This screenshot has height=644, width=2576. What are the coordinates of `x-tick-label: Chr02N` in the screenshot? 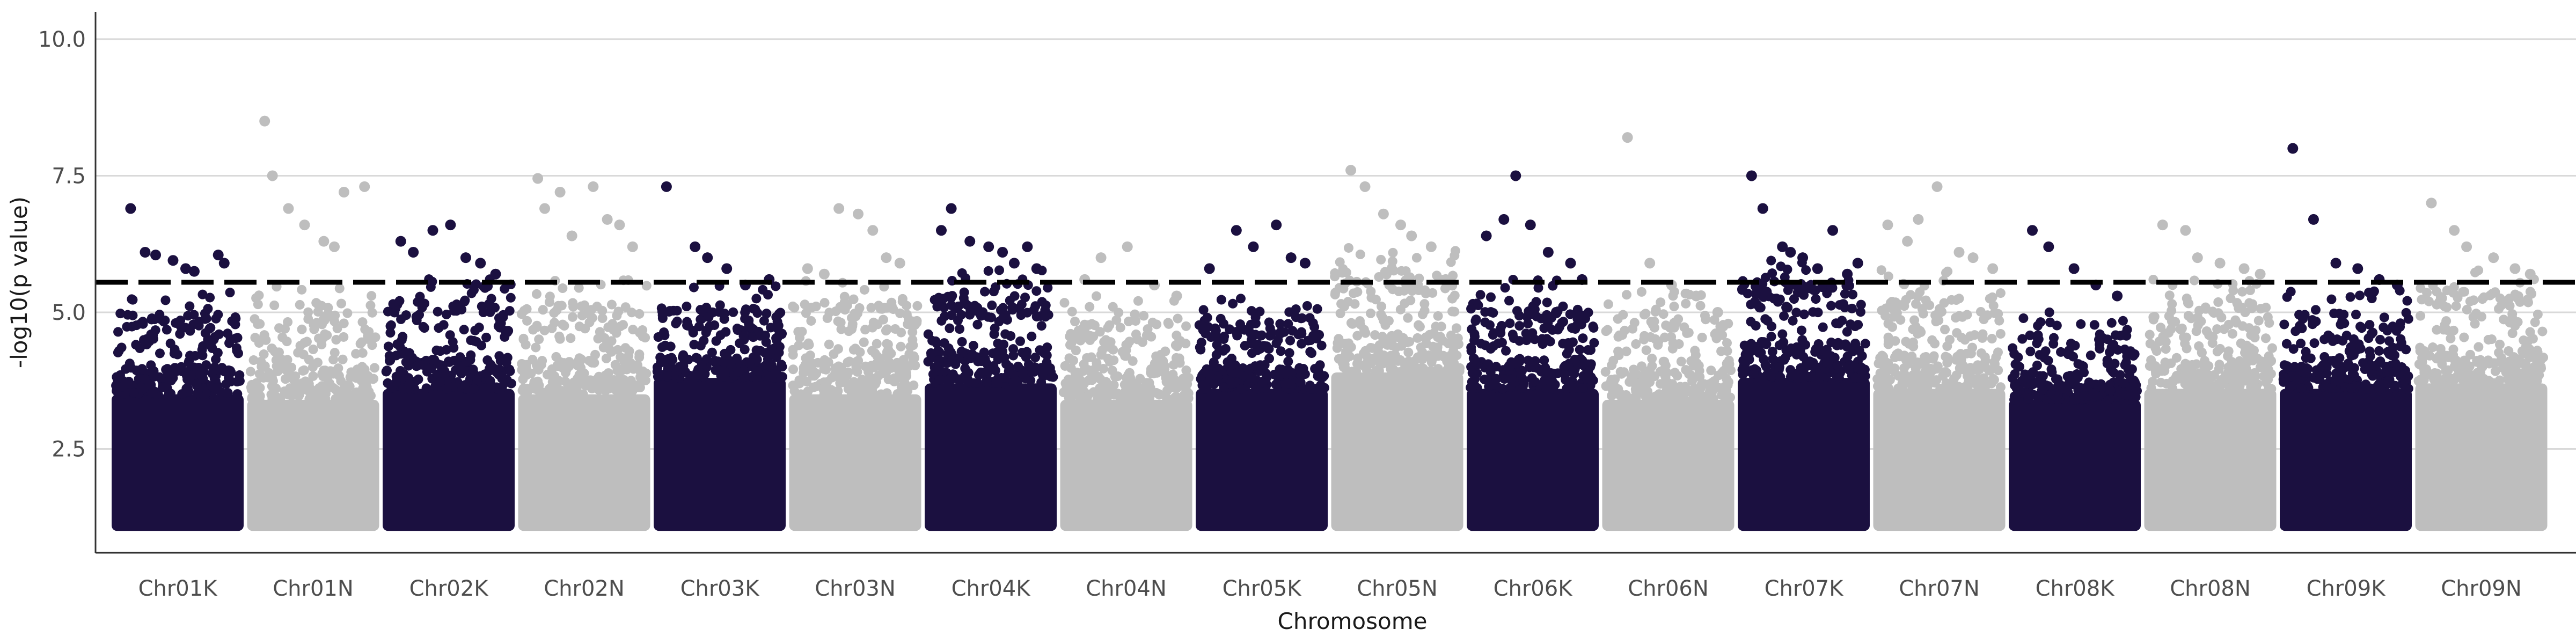 It's located at (584, 588).